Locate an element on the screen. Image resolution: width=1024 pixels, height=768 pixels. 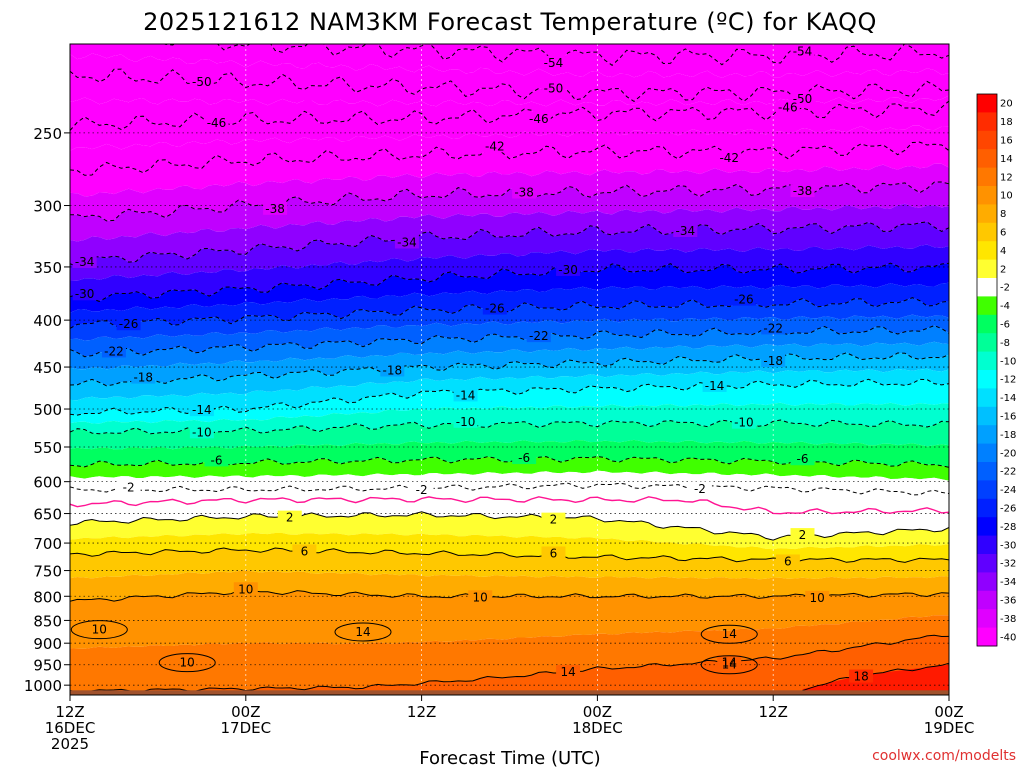
y-tick-label: 250 is located at coordinates (47, 134).